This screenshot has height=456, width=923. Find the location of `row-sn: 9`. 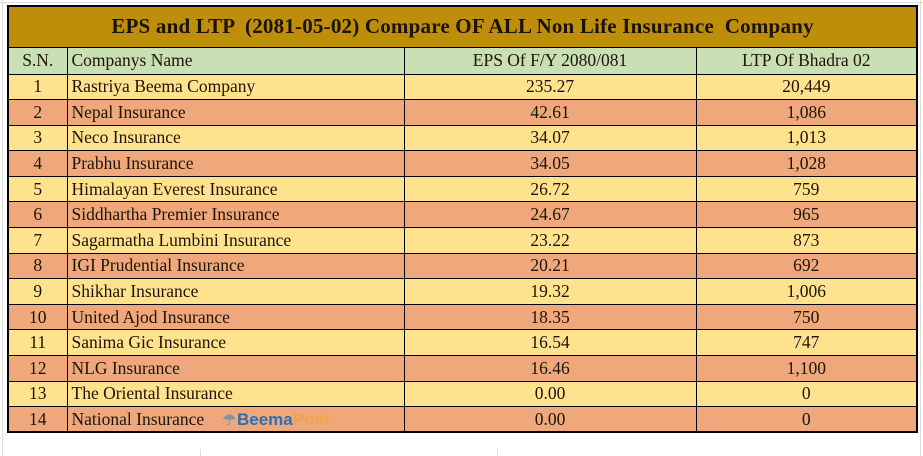

row-sn: 9 is located at coordinates (37, 291).